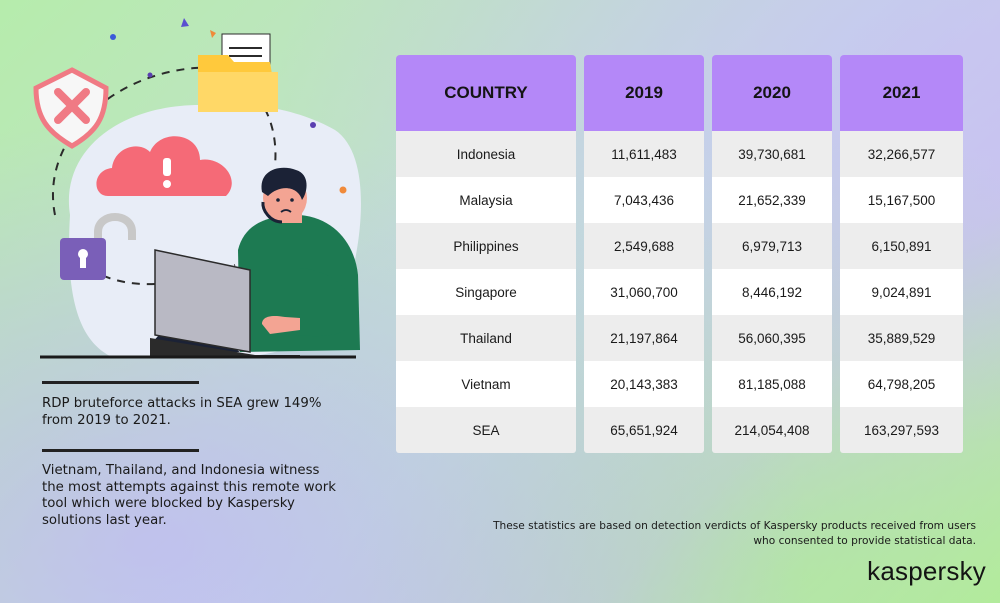  Describe the element at coordinates (772, 430) in the screenshot. I see `cell-2020: 214,054,408` at that location.